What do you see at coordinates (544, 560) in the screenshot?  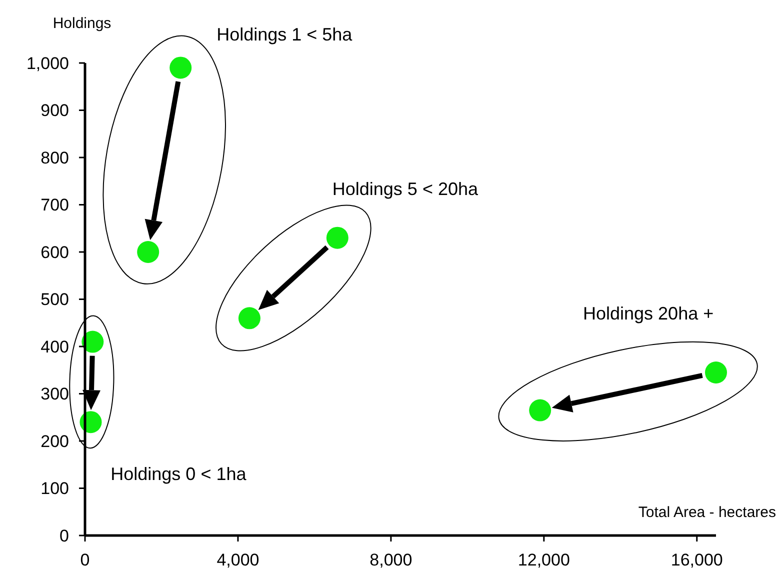 I see `x-tick-label: 12,000` at bounding box center [544, 560].